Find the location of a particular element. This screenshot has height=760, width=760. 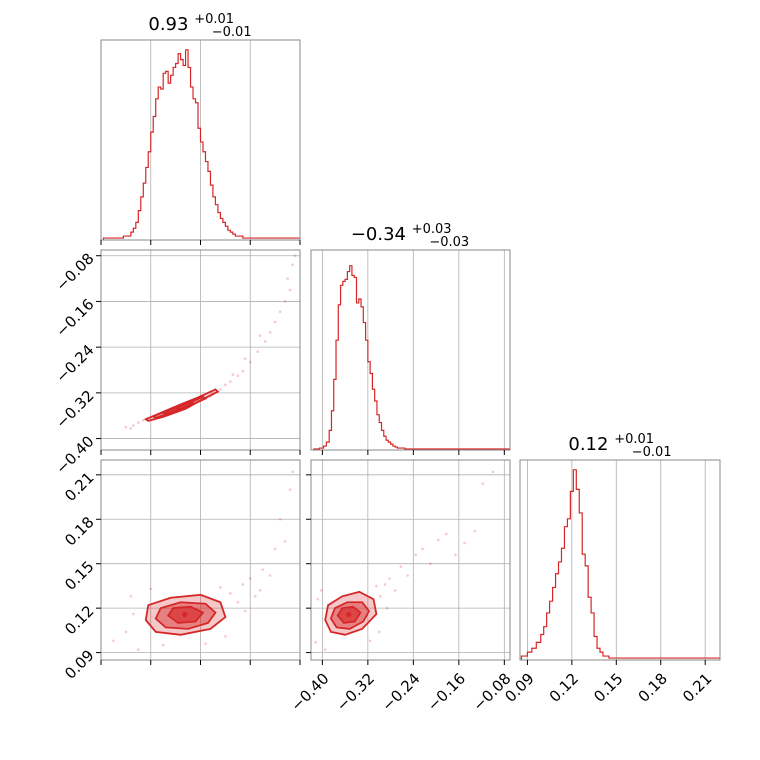

y-tick-label: −0.24 is located at coordinates (74, 363).